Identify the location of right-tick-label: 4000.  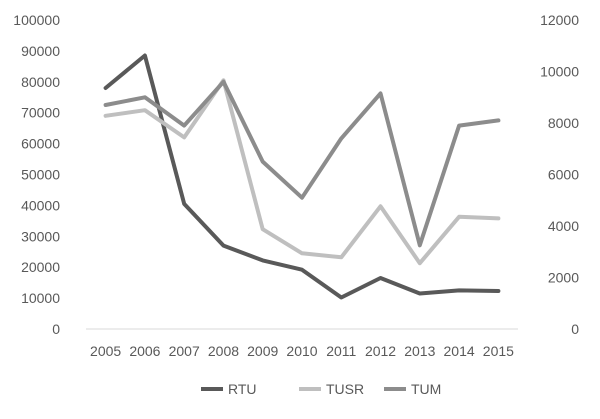
(563, 226).